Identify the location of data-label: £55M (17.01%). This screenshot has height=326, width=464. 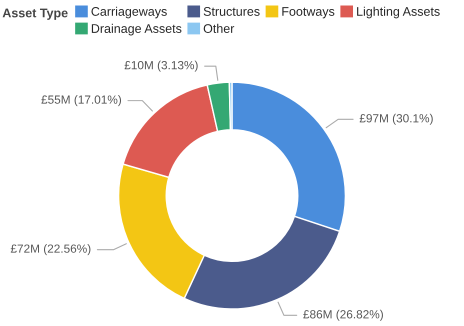
(81, 100).